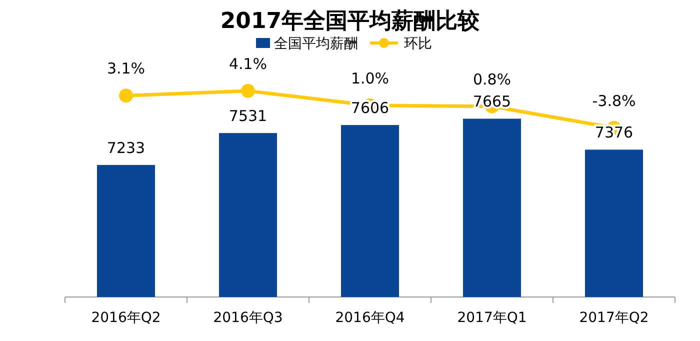  I want to click on legend-label: 全国平均薪酬, so click(316, 44).